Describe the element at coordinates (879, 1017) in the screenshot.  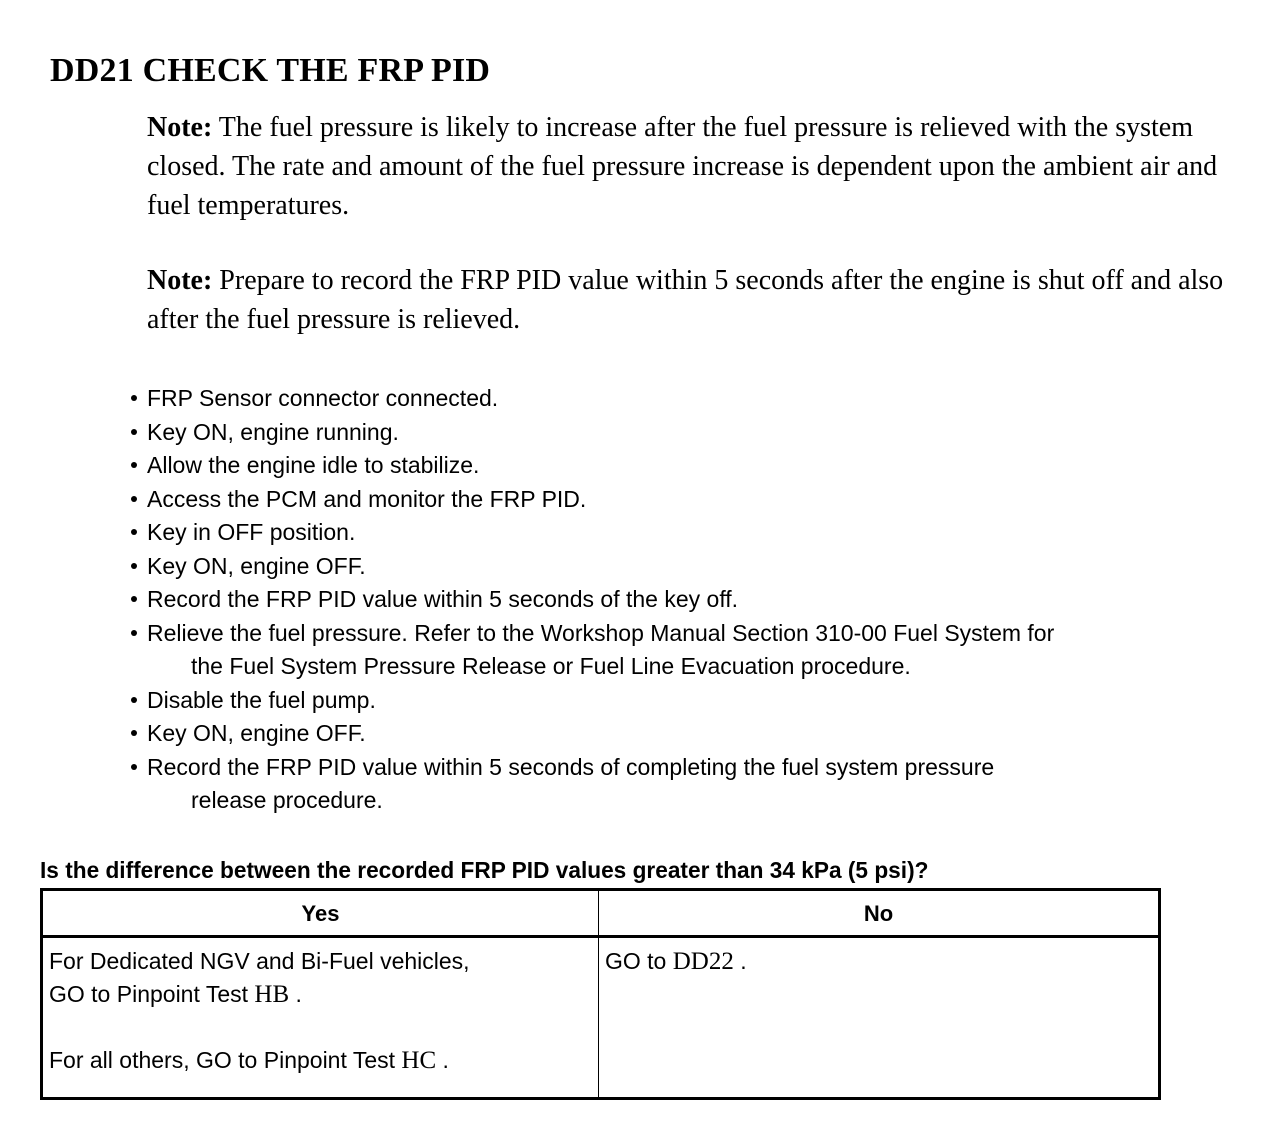
I see `cell-no-action: GO to DD22 .` at that location.